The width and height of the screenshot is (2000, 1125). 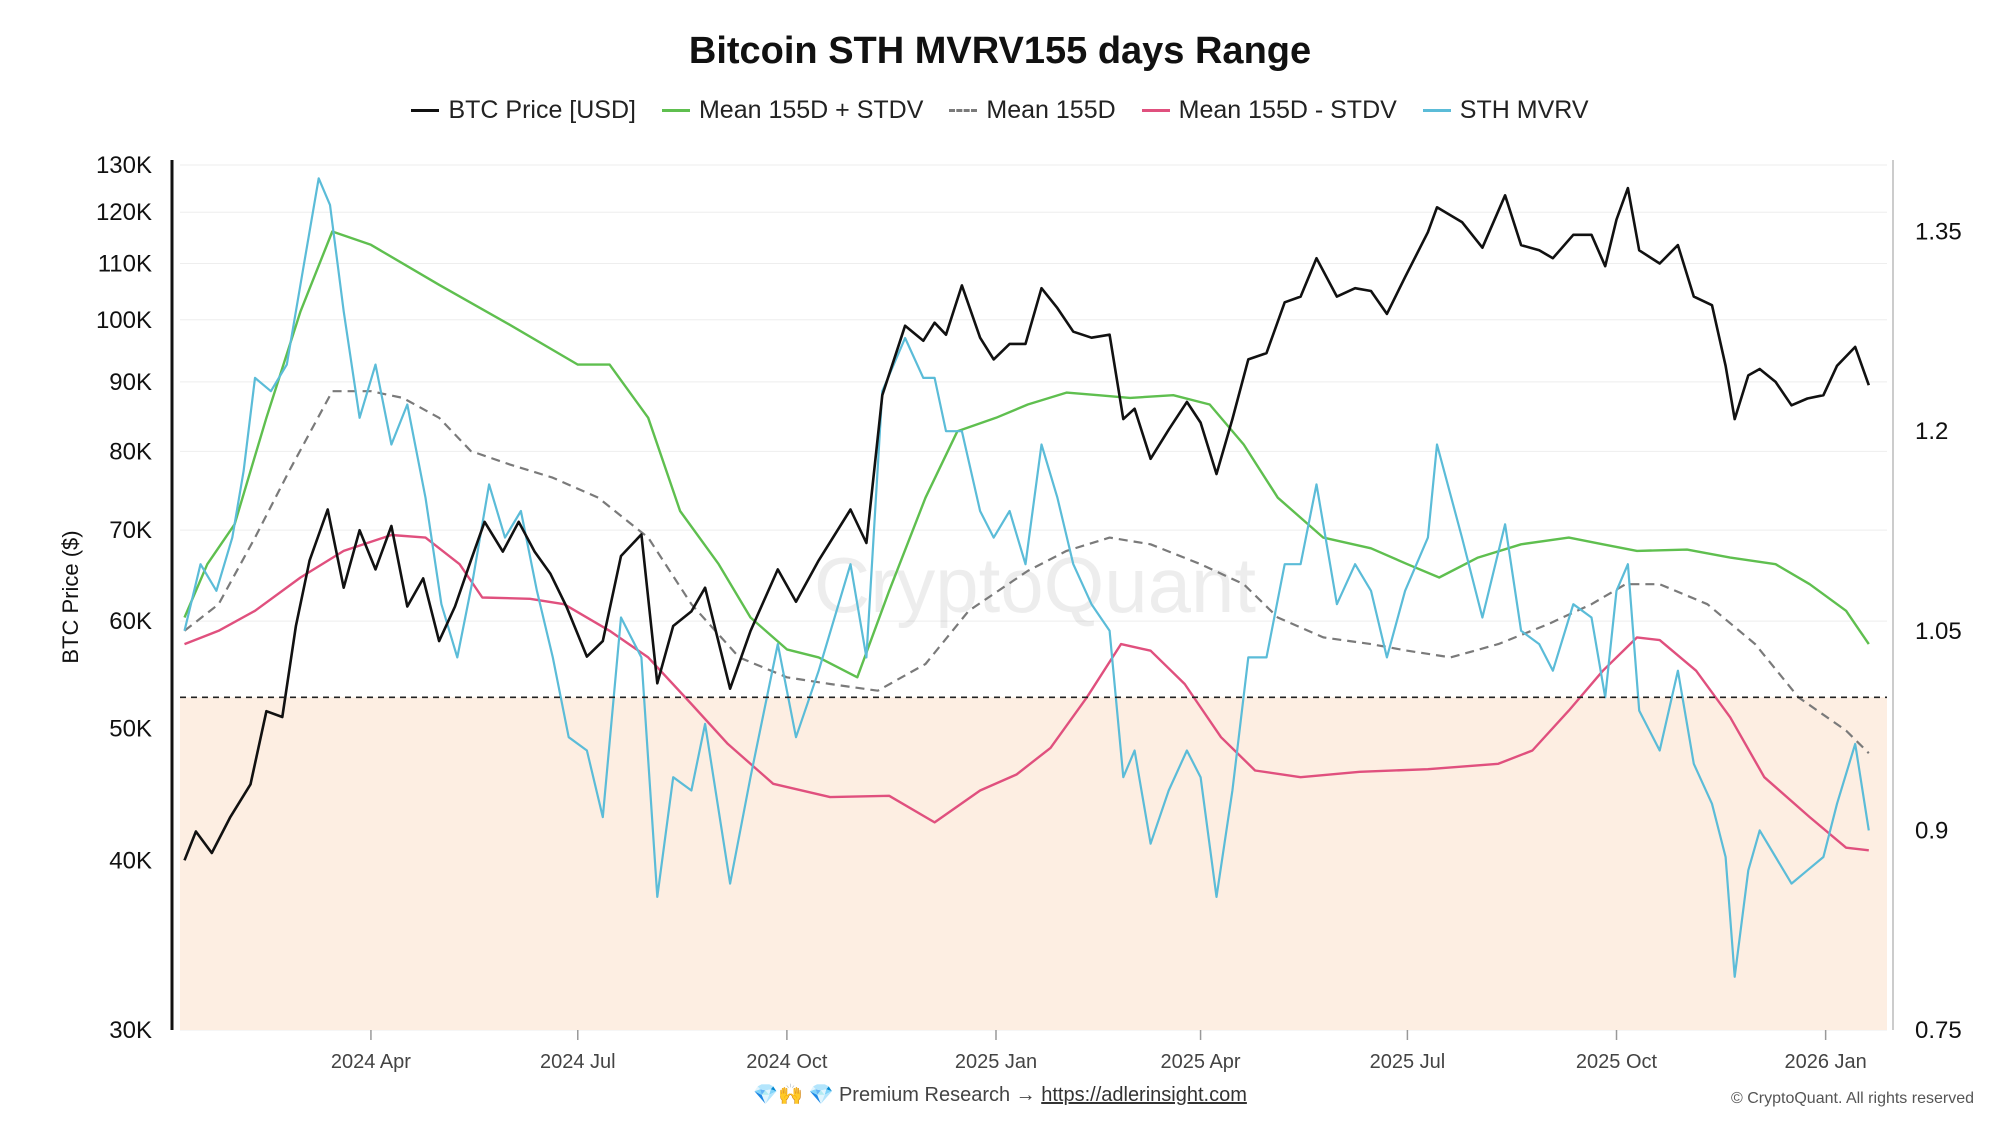 I want to click on y-tick-label: 130K, so click(x=124, y=165).